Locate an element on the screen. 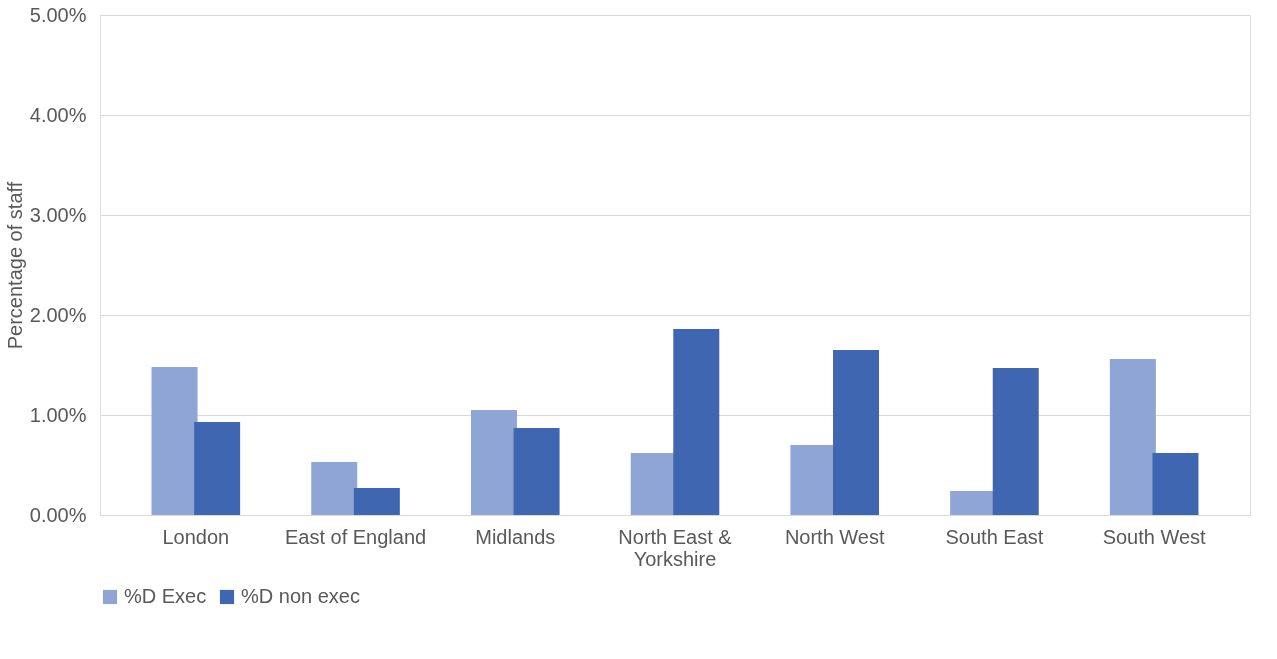 This screenshot has width=1277, height=659. legend-label: %D non exec is located at coordinates (300, 596).